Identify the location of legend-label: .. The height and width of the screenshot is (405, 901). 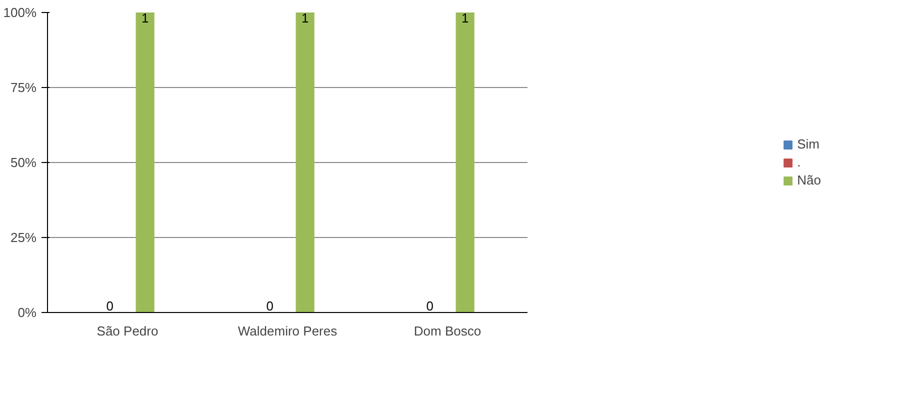
(799, 162).